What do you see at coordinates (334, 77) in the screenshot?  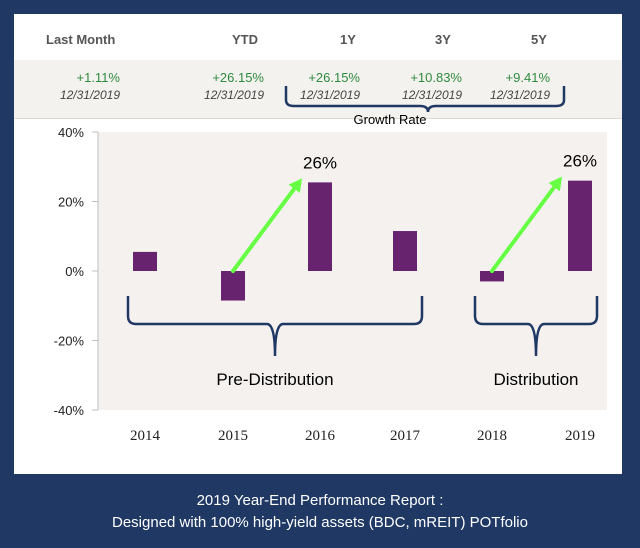 I see `value-1y: +26.15%` at bounding box center [334, 77].